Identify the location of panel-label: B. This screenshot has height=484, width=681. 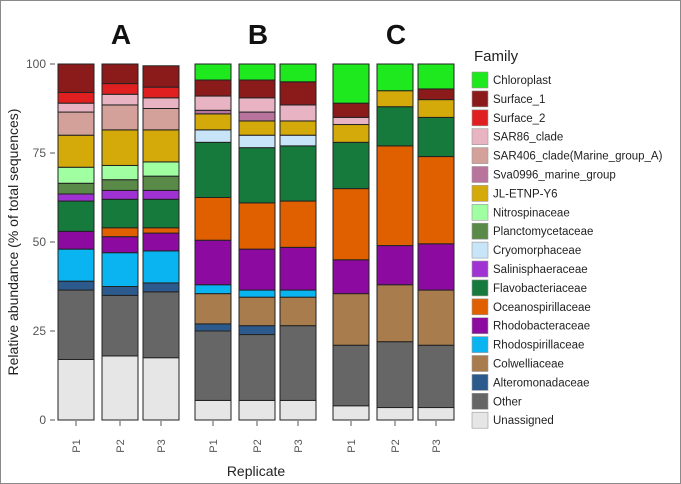
(258, 34).